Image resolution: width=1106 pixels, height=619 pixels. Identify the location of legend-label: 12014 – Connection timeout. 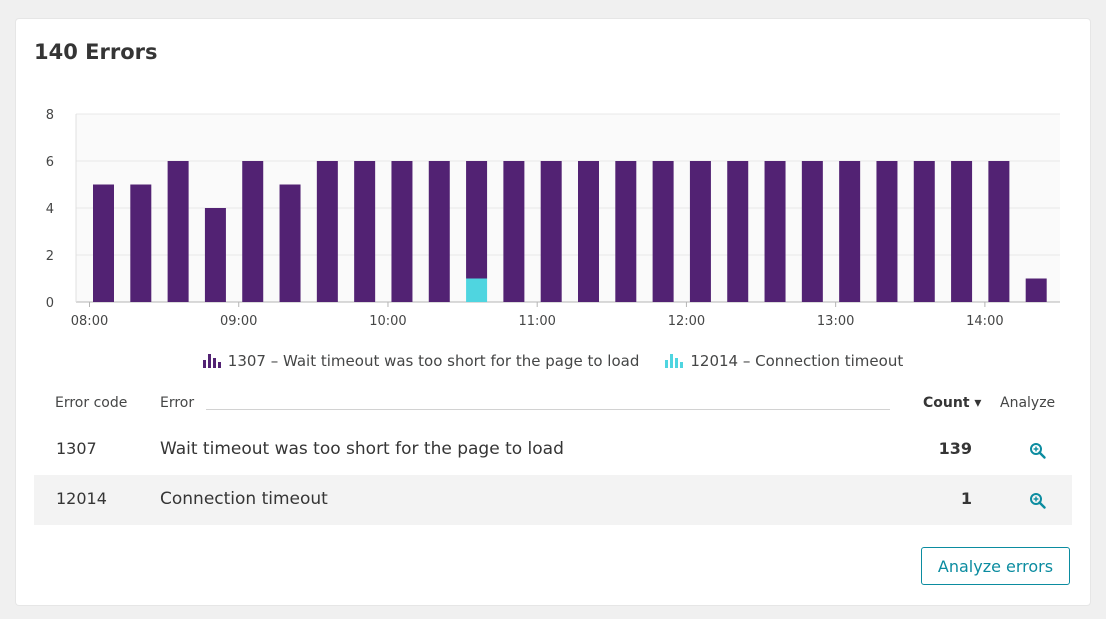
(797, 361).